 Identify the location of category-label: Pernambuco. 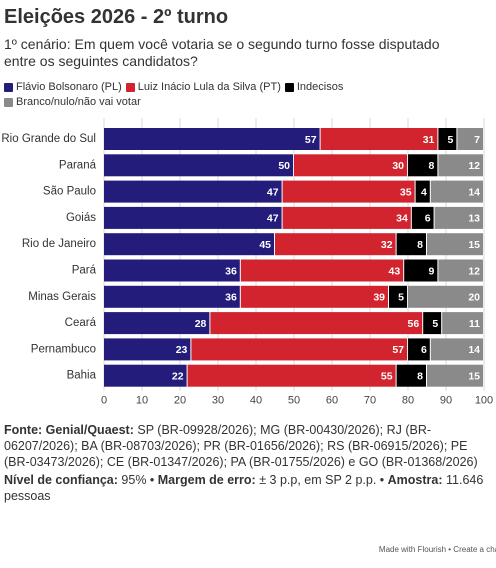
(63, 349).